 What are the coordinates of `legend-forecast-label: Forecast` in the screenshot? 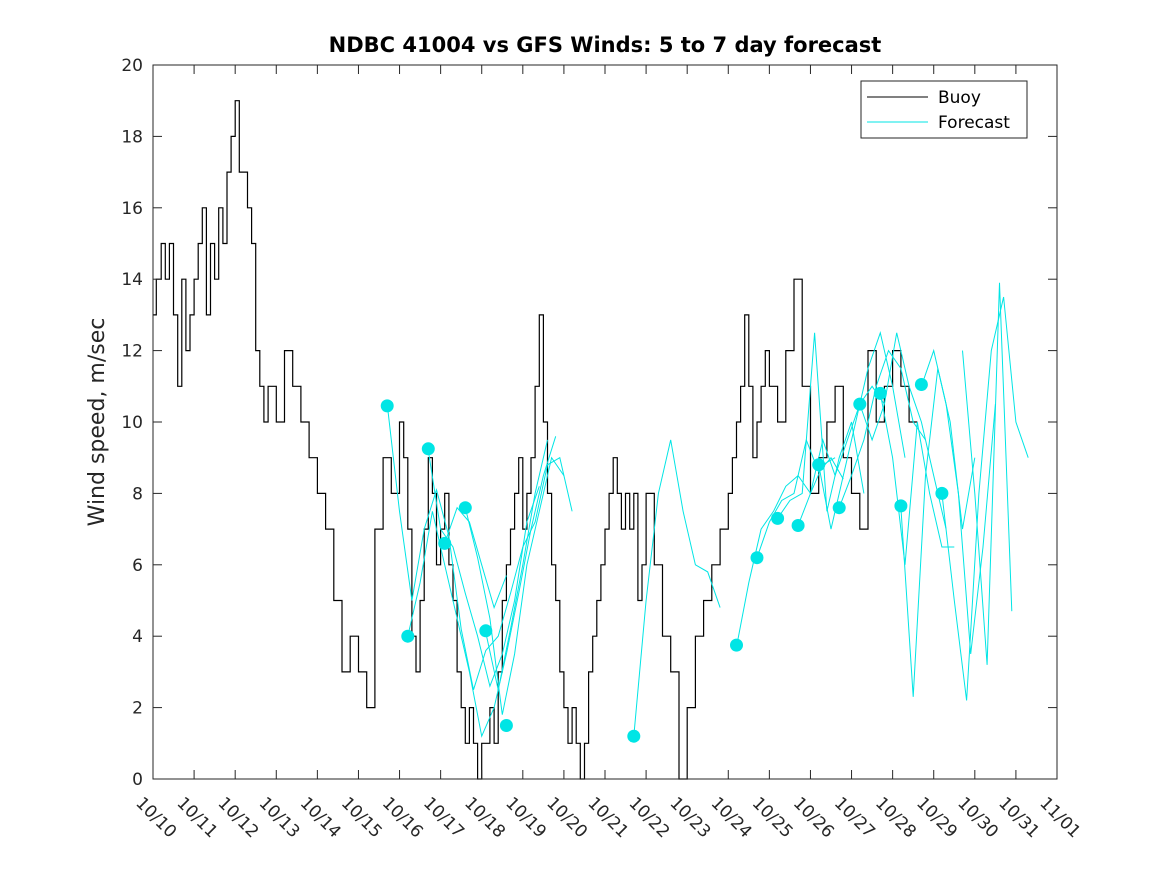 It's located at (974, 123).